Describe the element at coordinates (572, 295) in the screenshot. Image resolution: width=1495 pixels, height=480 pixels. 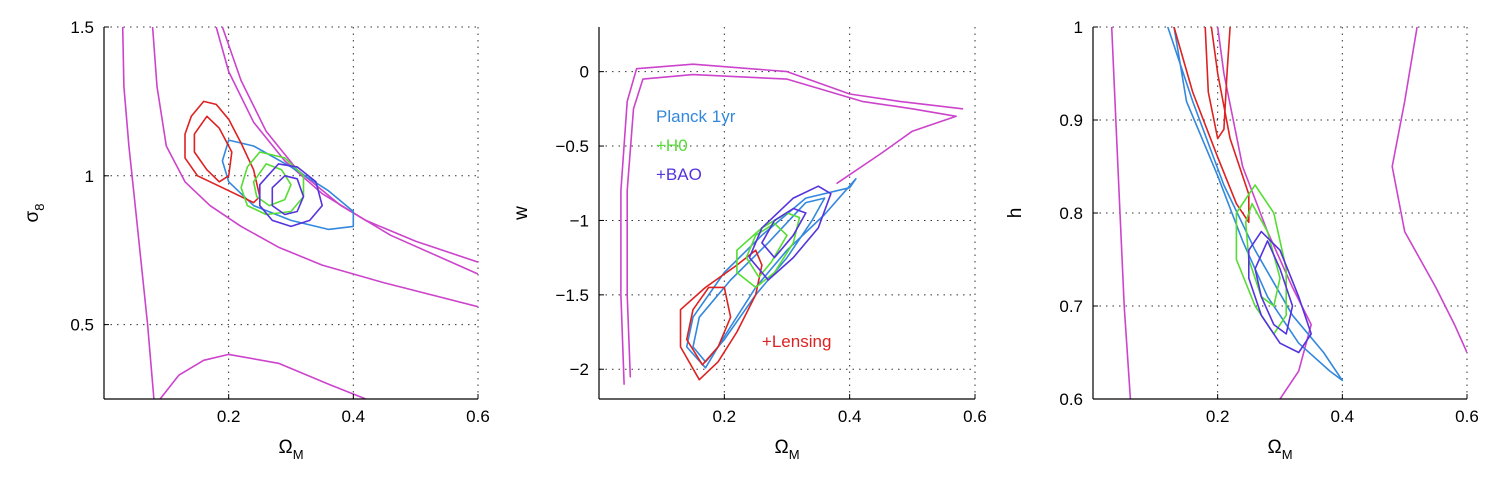
I see `y-tick-label: −1.5` at that location.